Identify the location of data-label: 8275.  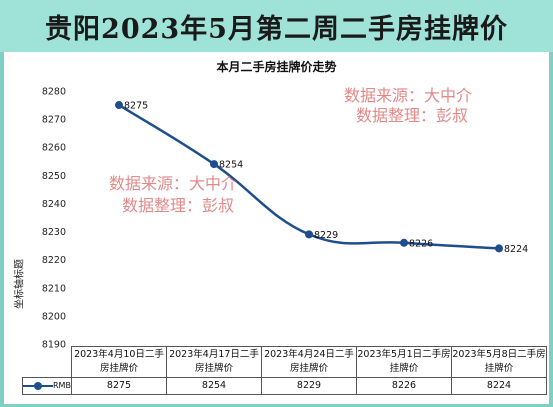
(136, 106).